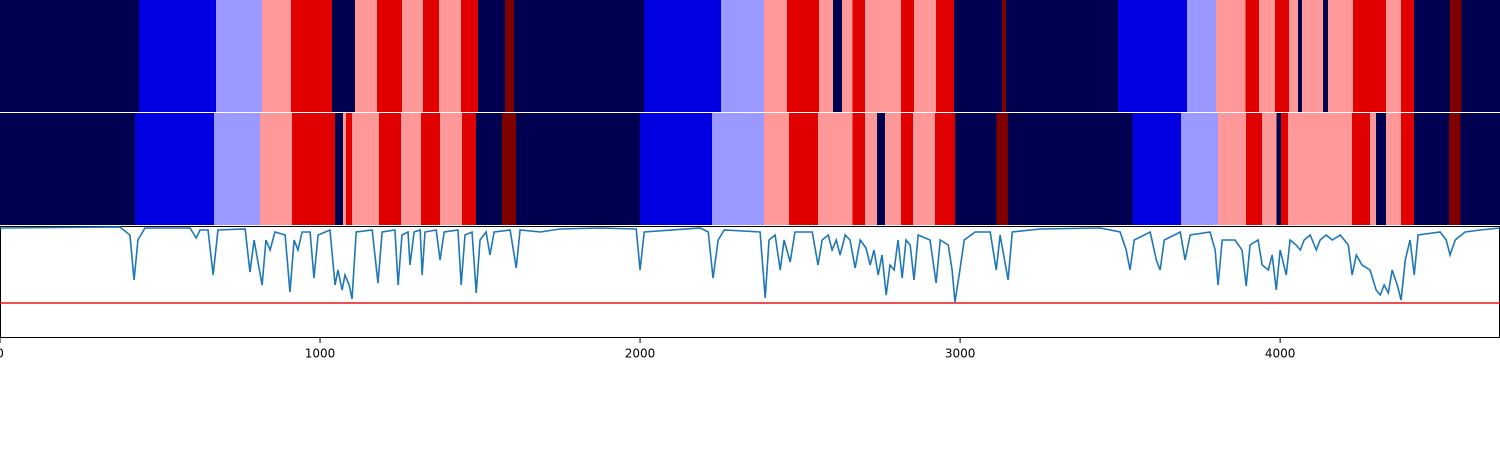 This screenshot has height=450, width=1500. What do you see at coordinates (2, 354) in the screenshot?
I see `x-tick-label: 0` at bounding box center [2, 354].